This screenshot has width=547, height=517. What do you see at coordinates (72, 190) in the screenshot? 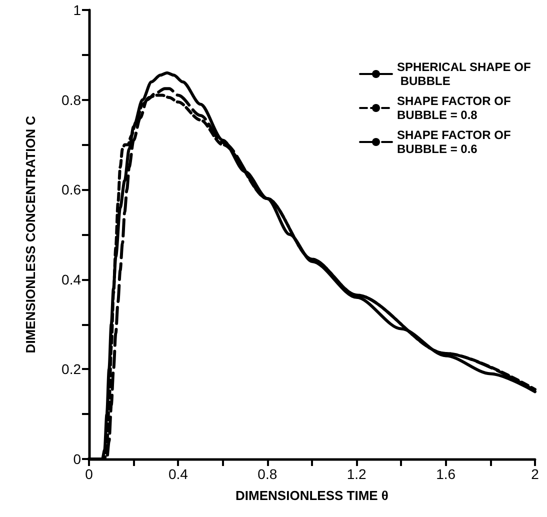
I see `y-tick-label: 0.6` at bounding box center [72, 190].